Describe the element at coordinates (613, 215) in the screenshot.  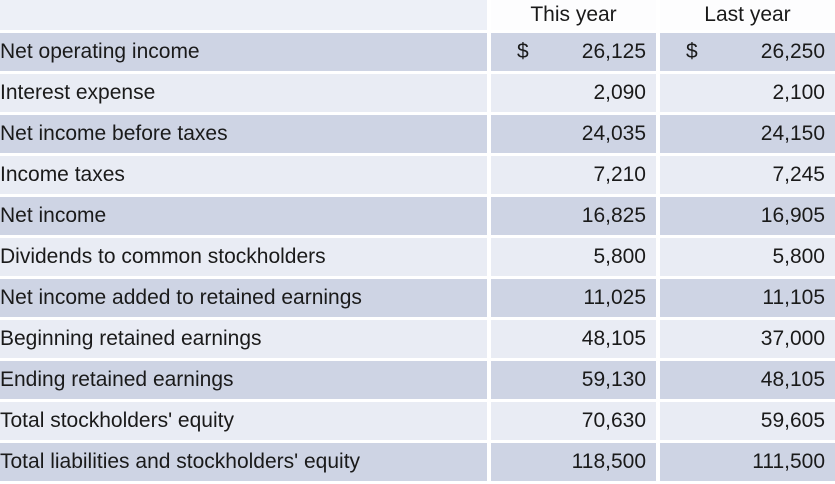
I see `this-year-value: 16,825` at that location.